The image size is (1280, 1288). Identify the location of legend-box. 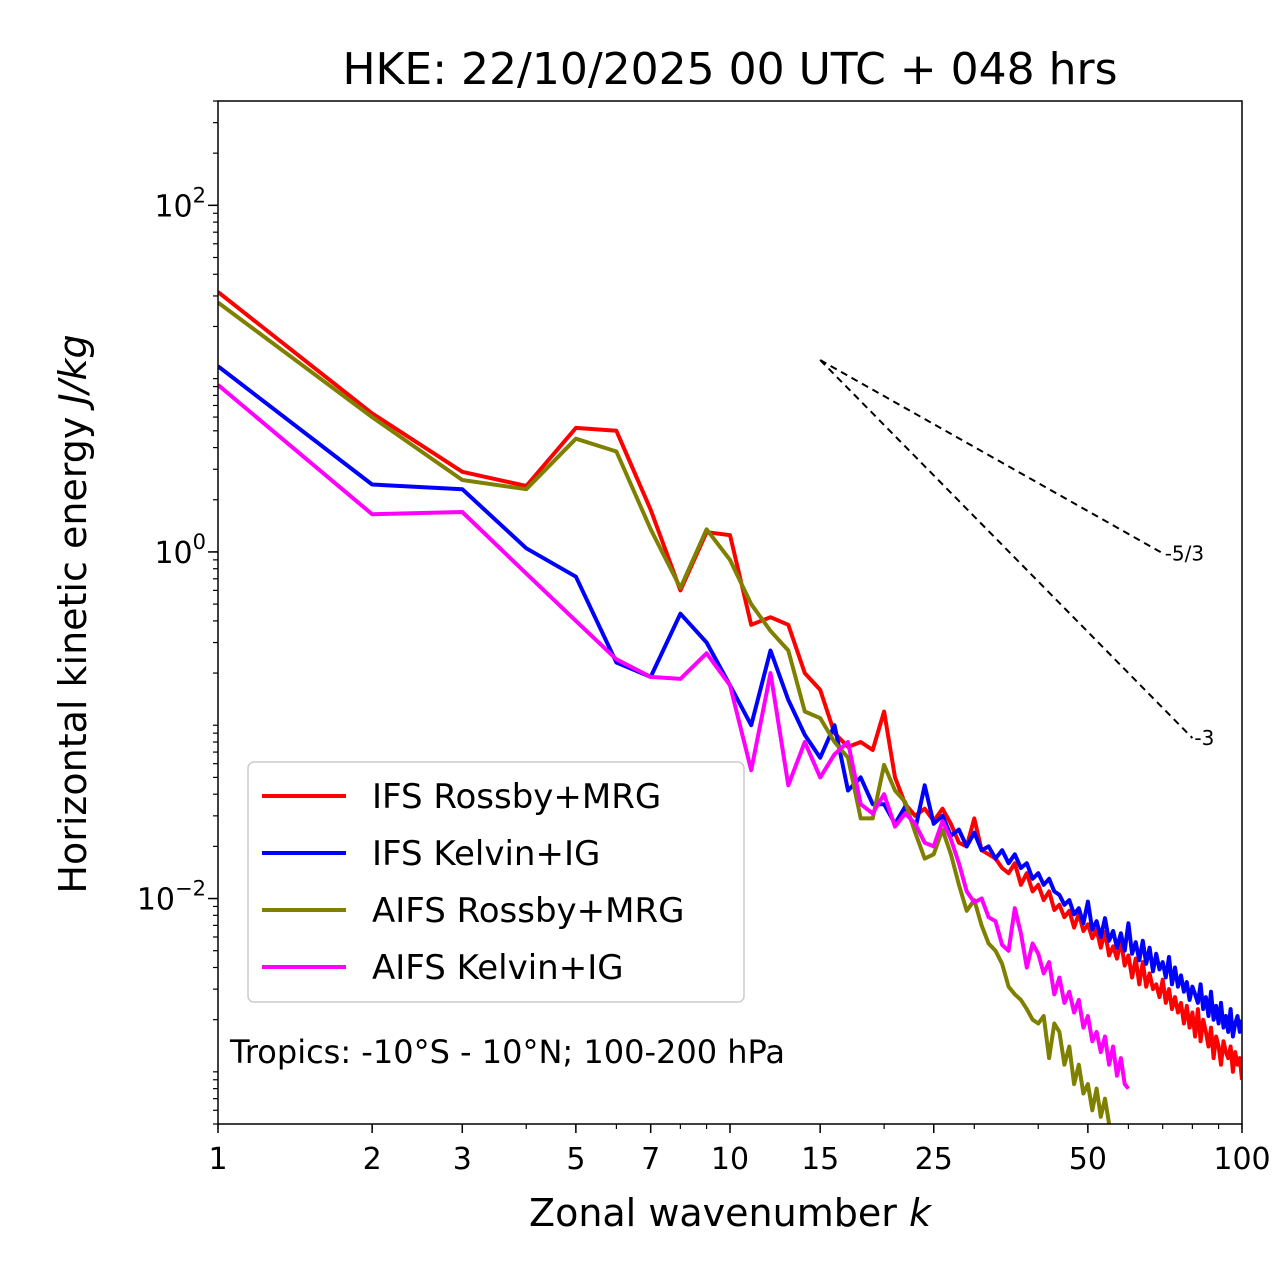
(496, 882).